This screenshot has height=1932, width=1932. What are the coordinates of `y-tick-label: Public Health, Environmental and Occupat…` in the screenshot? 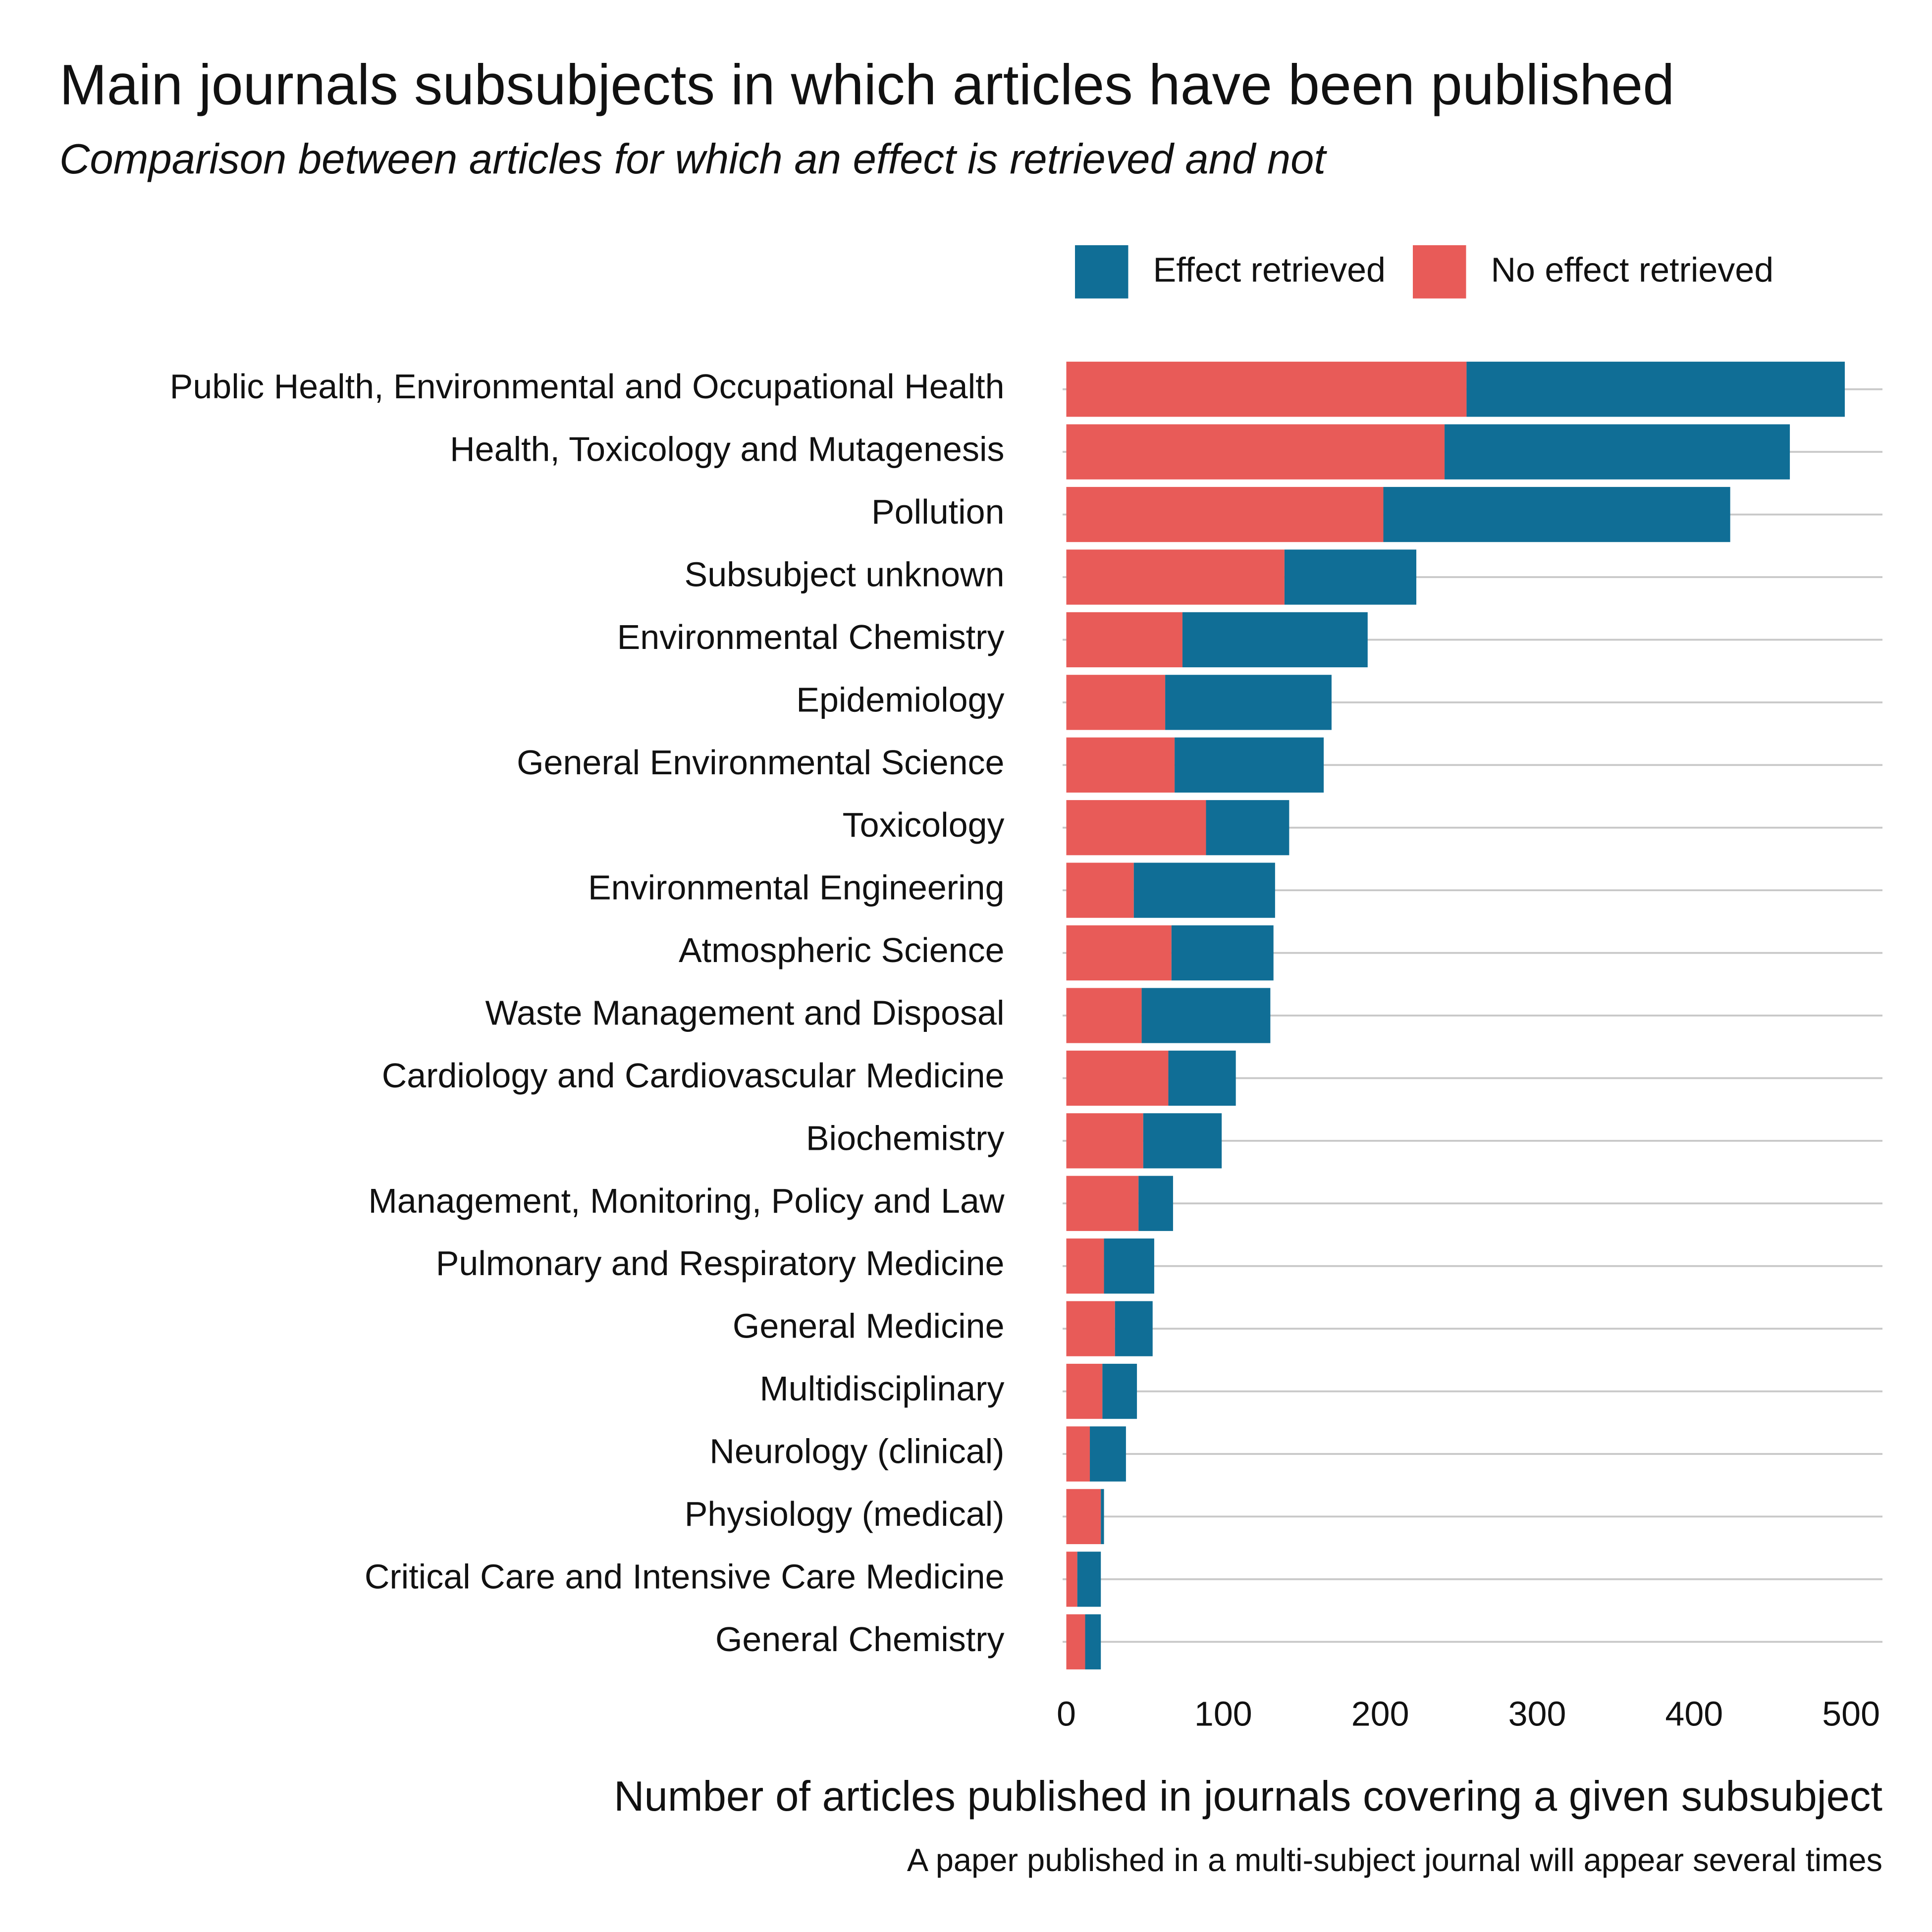 It's located at (587, 386).